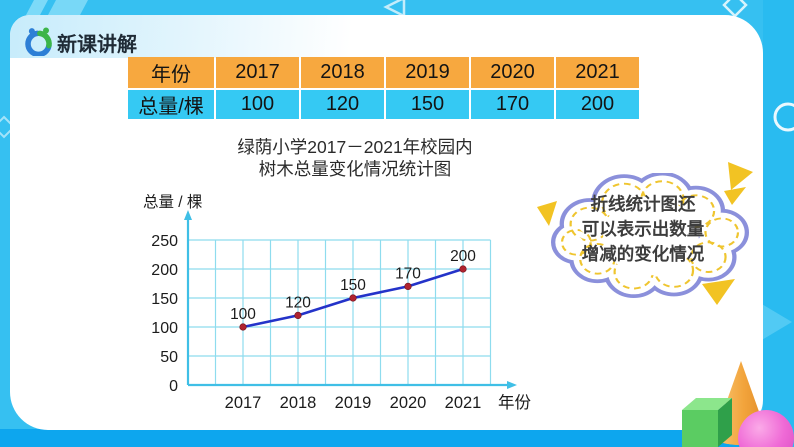 The height and width of the screenshot is (447, 794). Describe the element at coordinates (97, 45) in the screenshot. I see `section-badge: 新课讲解` at that location.